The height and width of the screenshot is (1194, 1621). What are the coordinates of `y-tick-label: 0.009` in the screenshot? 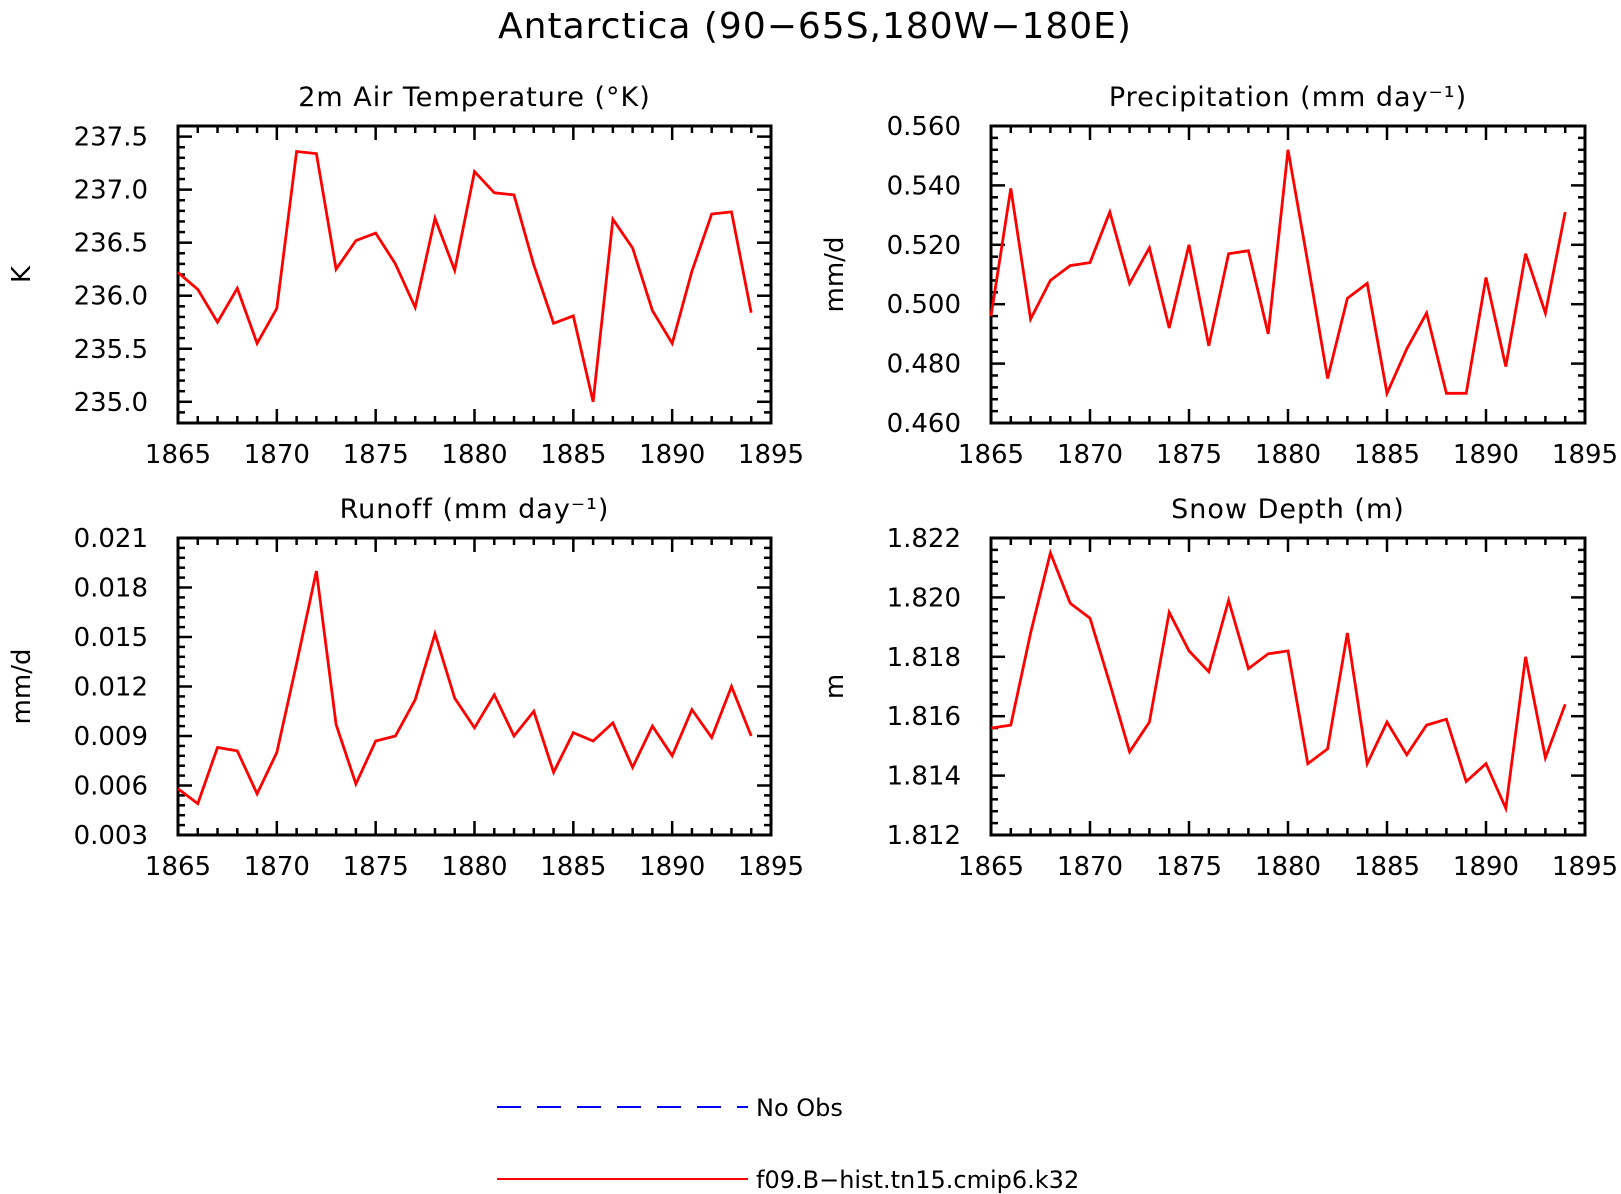 It's located at (111, 737).